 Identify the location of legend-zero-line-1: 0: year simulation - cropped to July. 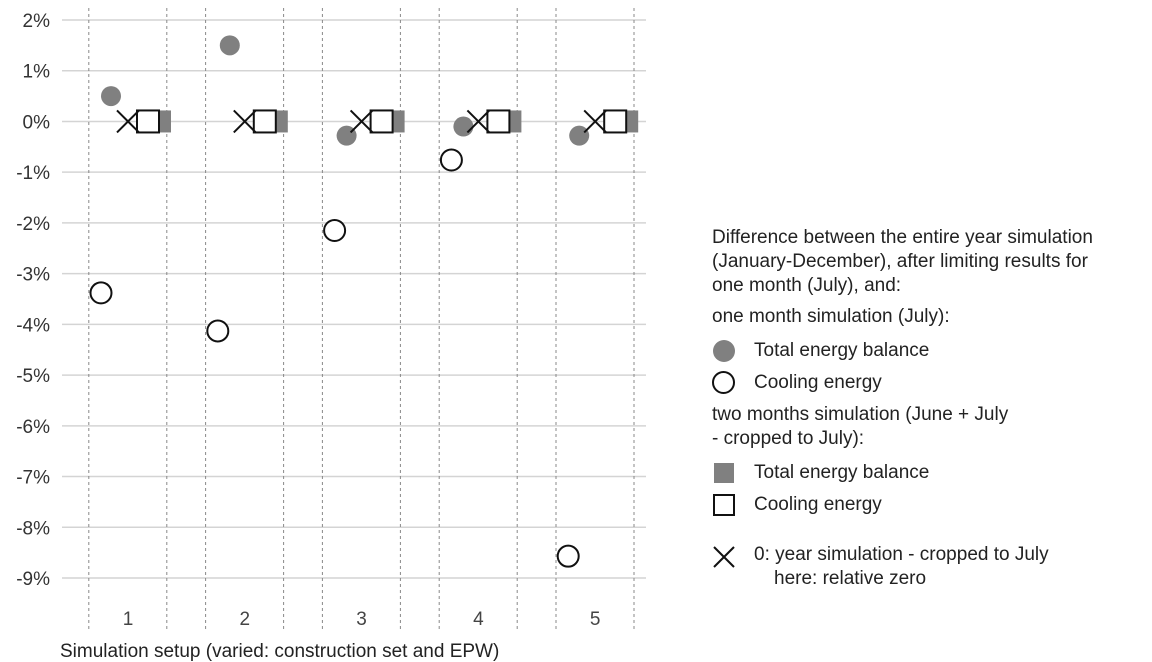
(901, 554).